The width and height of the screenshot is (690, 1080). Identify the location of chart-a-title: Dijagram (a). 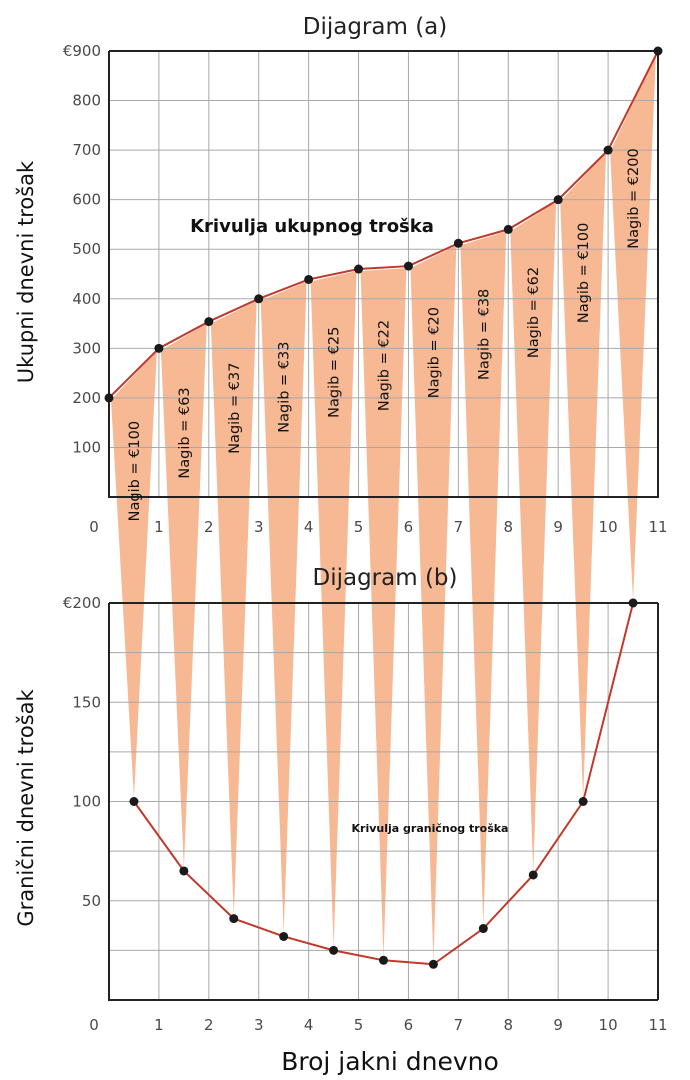
(375, 27).